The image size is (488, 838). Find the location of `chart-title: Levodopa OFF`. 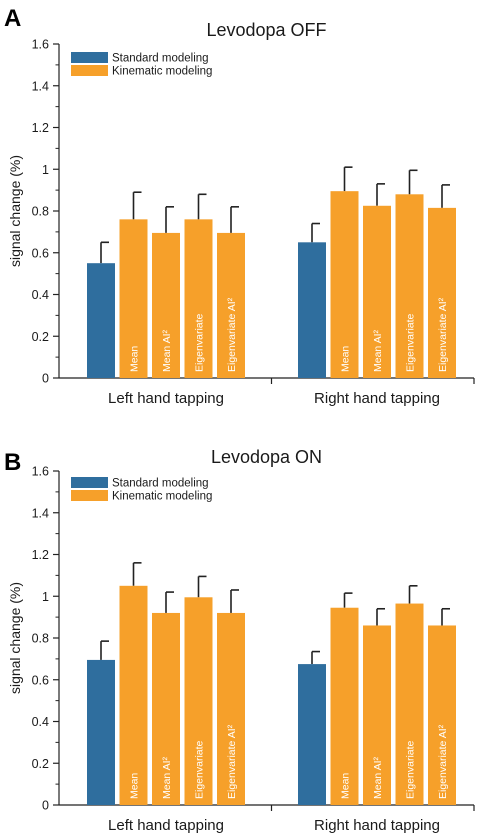

chart-title: Levodopa OFF is located at coordinates (266, 30).